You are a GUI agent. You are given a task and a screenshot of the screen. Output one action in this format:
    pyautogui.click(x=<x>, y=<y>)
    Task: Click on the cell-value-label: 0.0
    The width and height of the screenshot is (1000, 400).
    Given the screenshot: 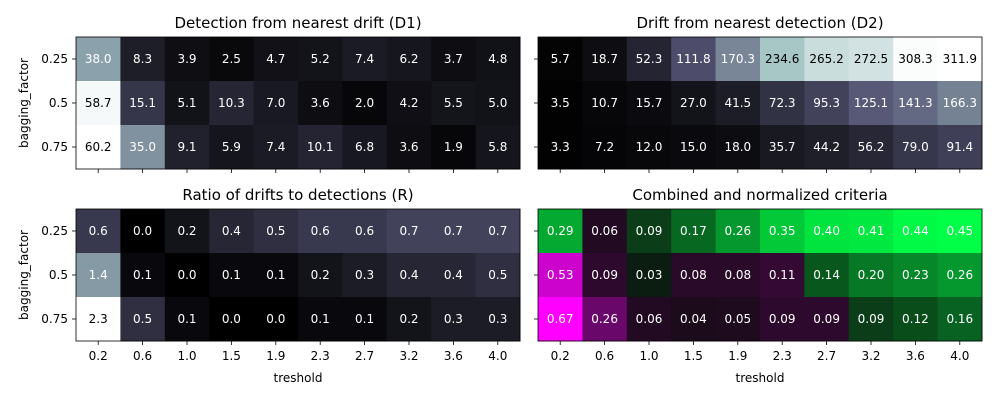 What is the action you would take?
    pyautogui.click(x=186, y=275)
    